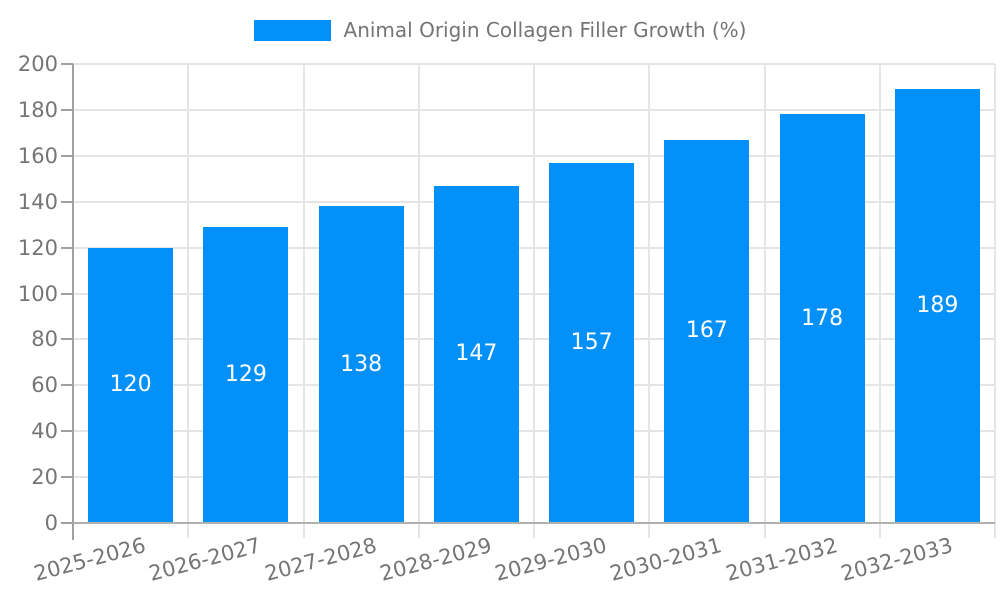 The image size is (1000, 600). What do you see at coordinates (37, 155) in the screenshot?
I see `y-tick-label: 160` at bounding box center [37, 155].